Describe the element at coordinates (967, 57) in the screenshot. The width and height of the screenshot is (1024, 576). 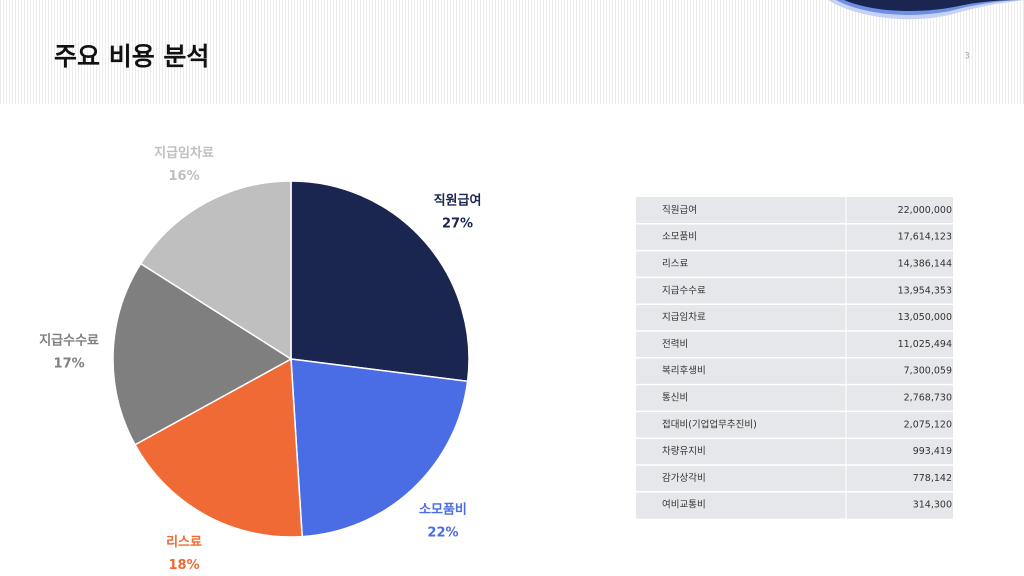
I see `page-number: 3` at that location.